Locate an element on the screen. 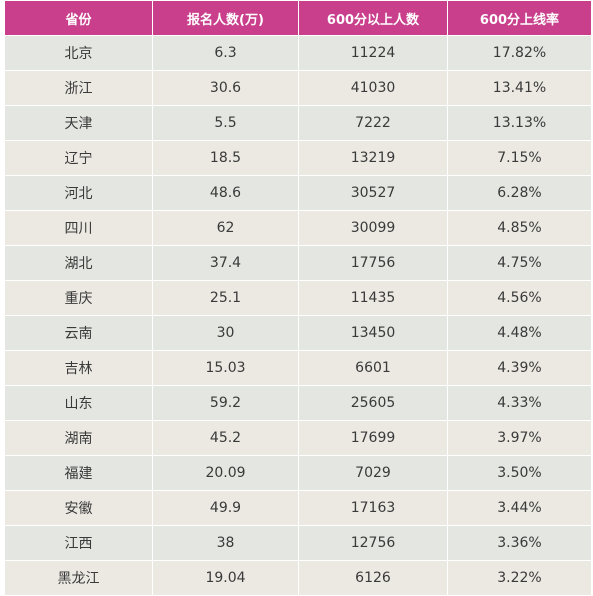 This screenshot has height=596, width=593. cell-applicants: 59.2 is located at coordinates (225, 403).